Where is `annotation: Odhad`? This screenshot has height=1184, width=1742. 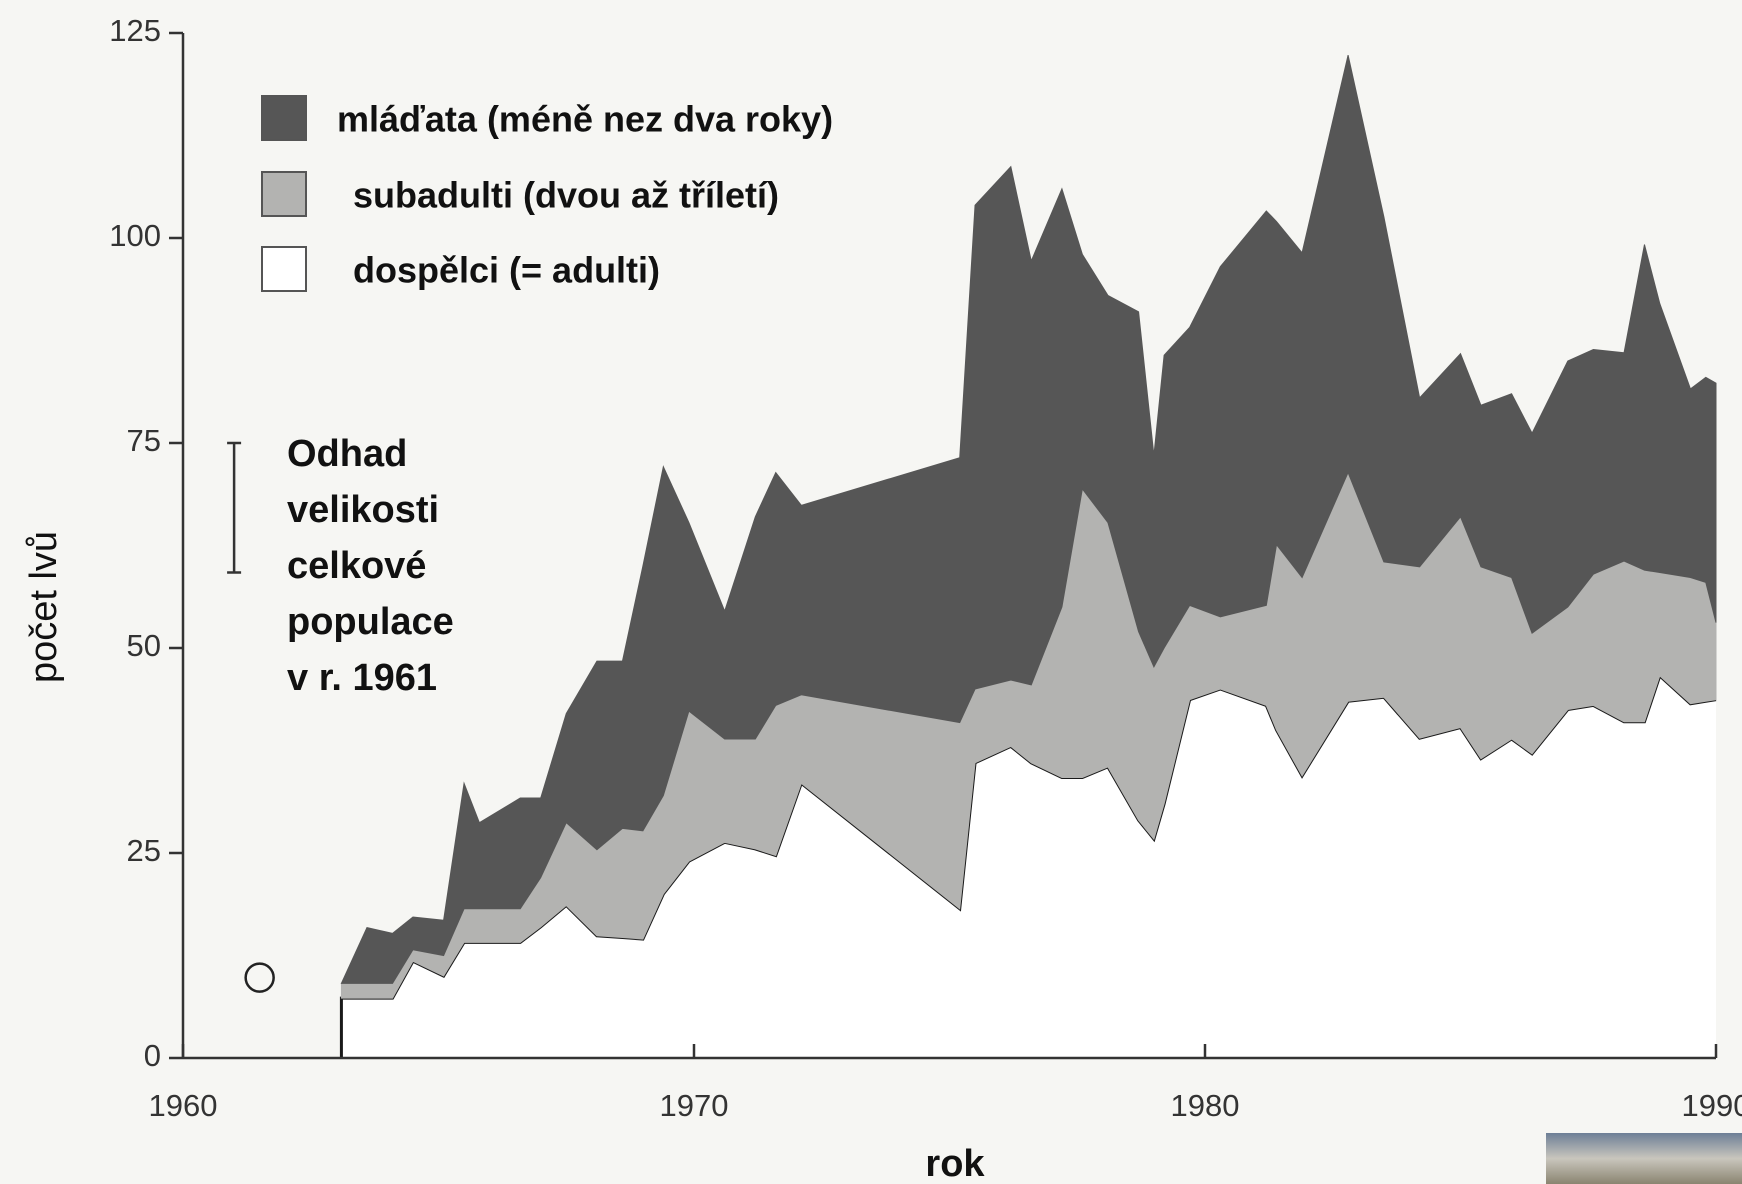
annotation: Odhad is located at coordinates (347, 454).